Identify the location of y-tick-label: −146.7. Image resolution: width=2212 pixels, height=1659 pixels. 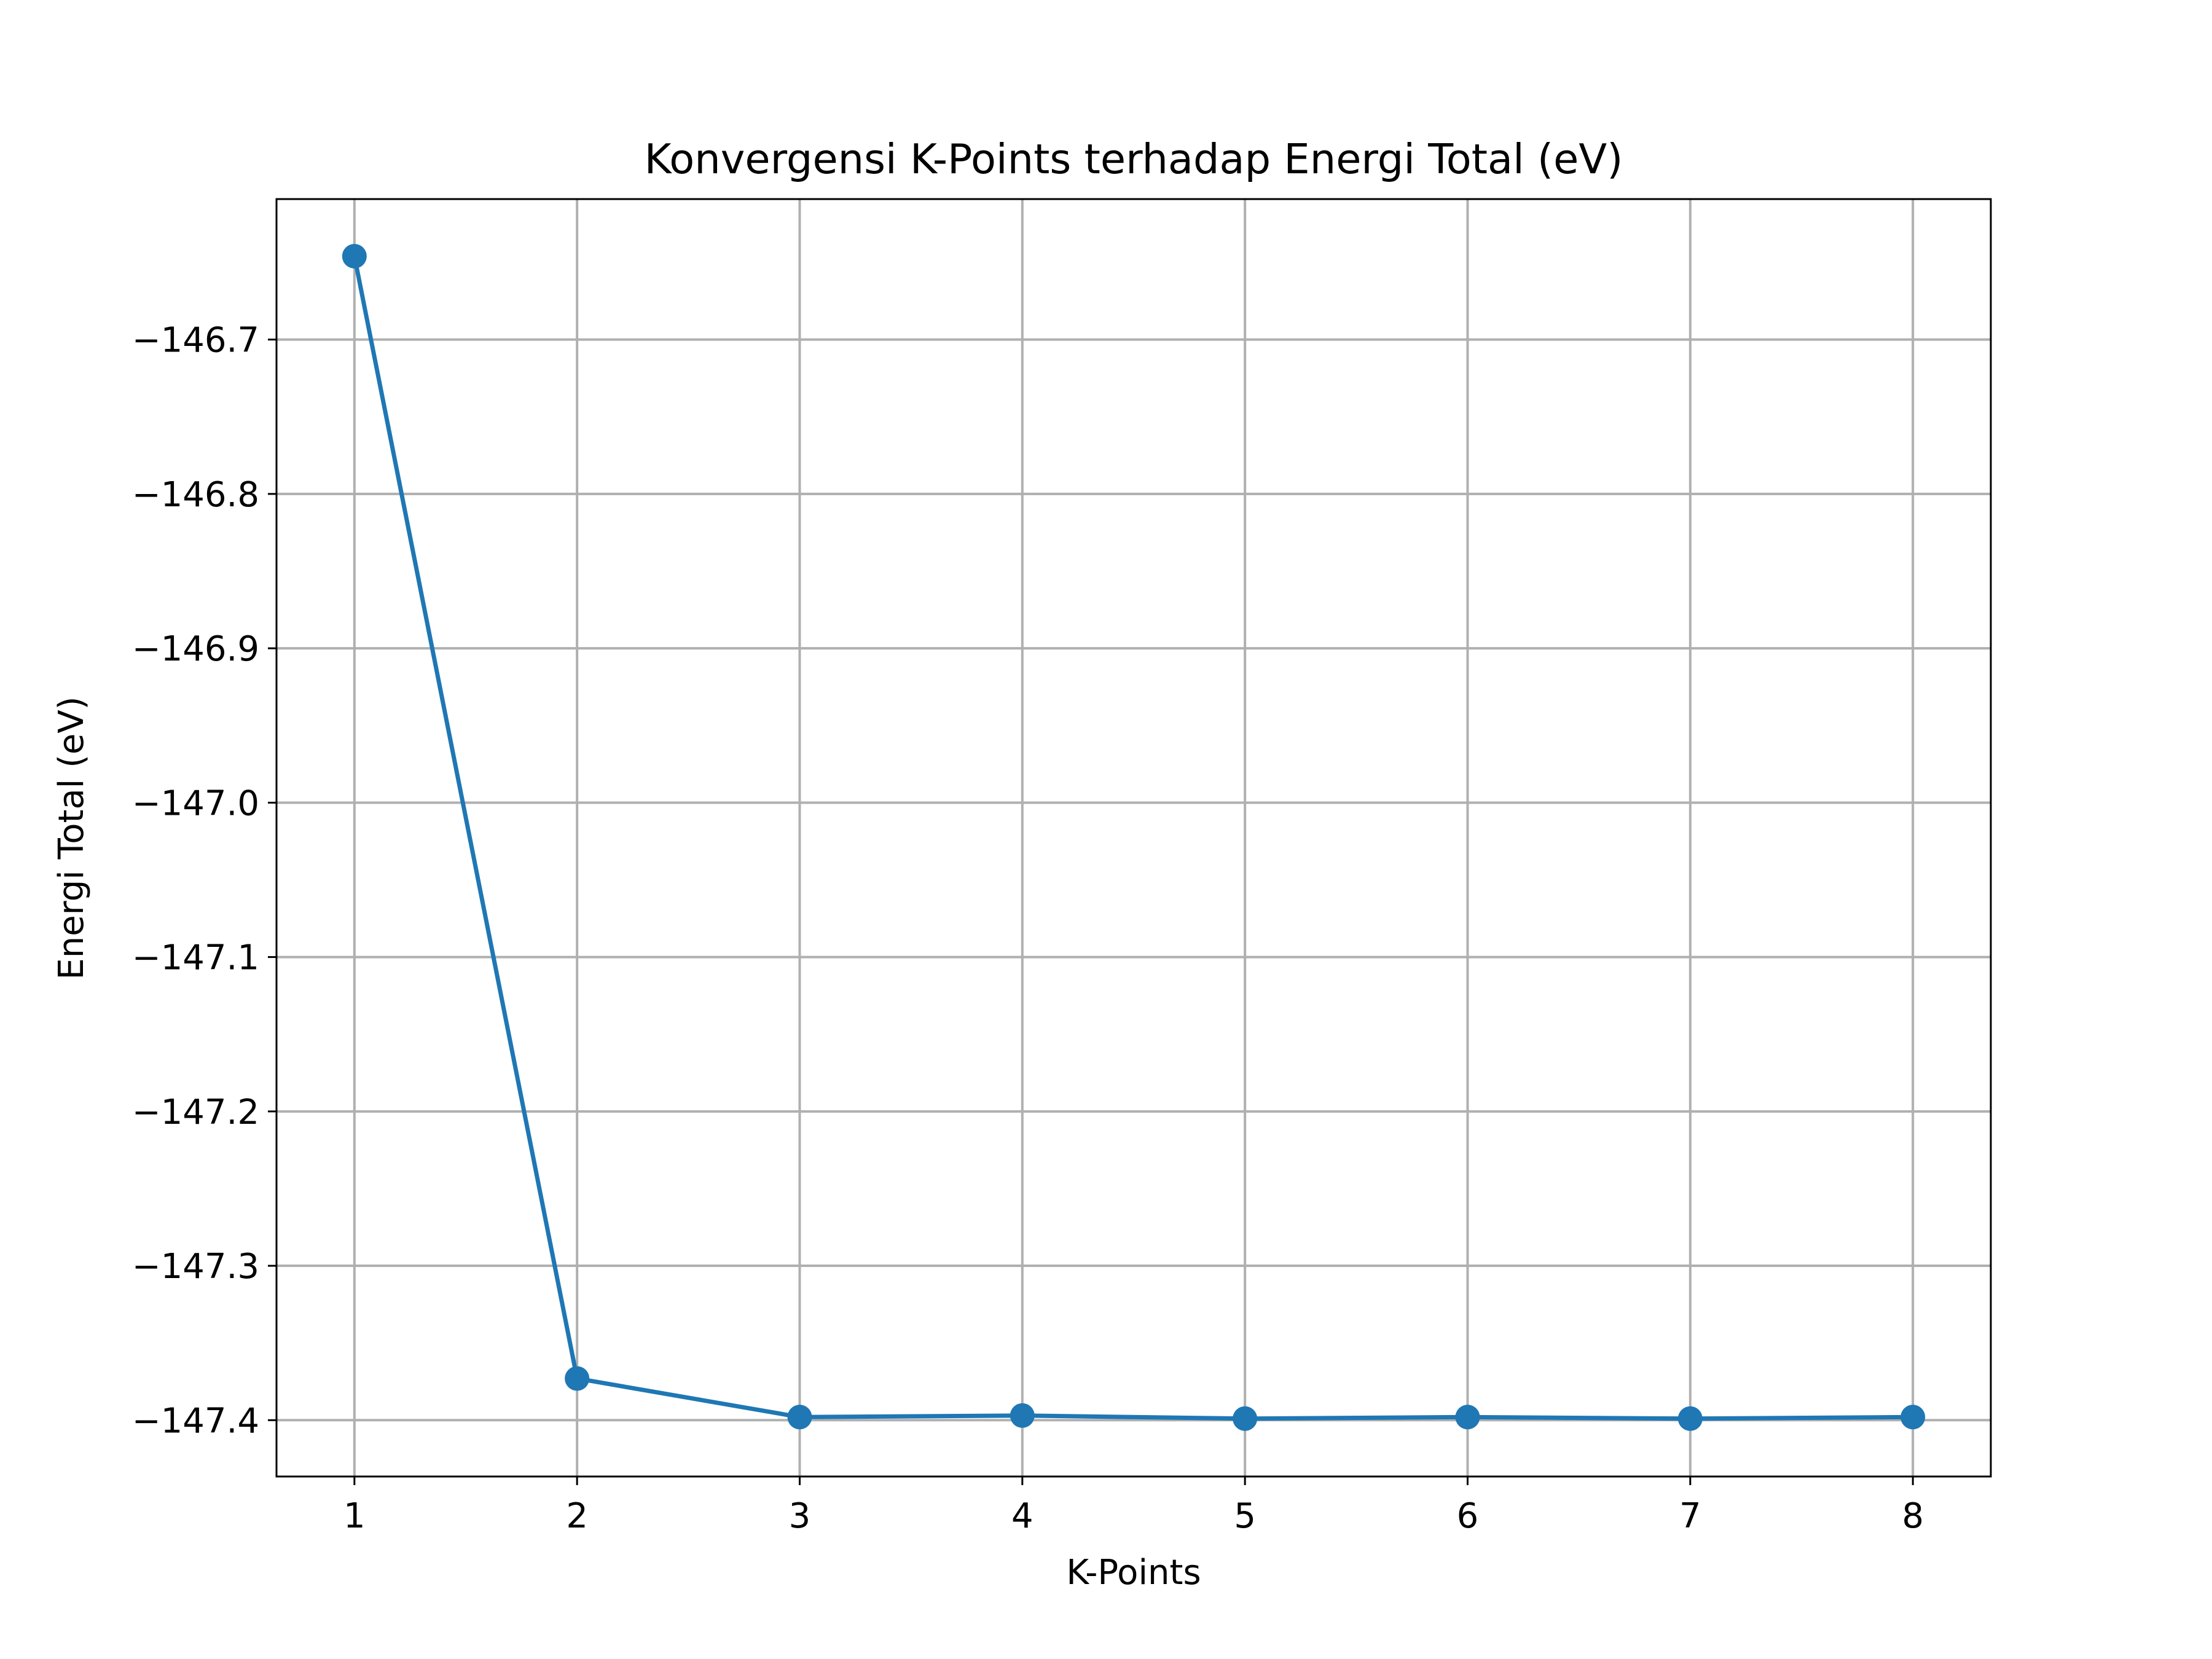
(195, 341).